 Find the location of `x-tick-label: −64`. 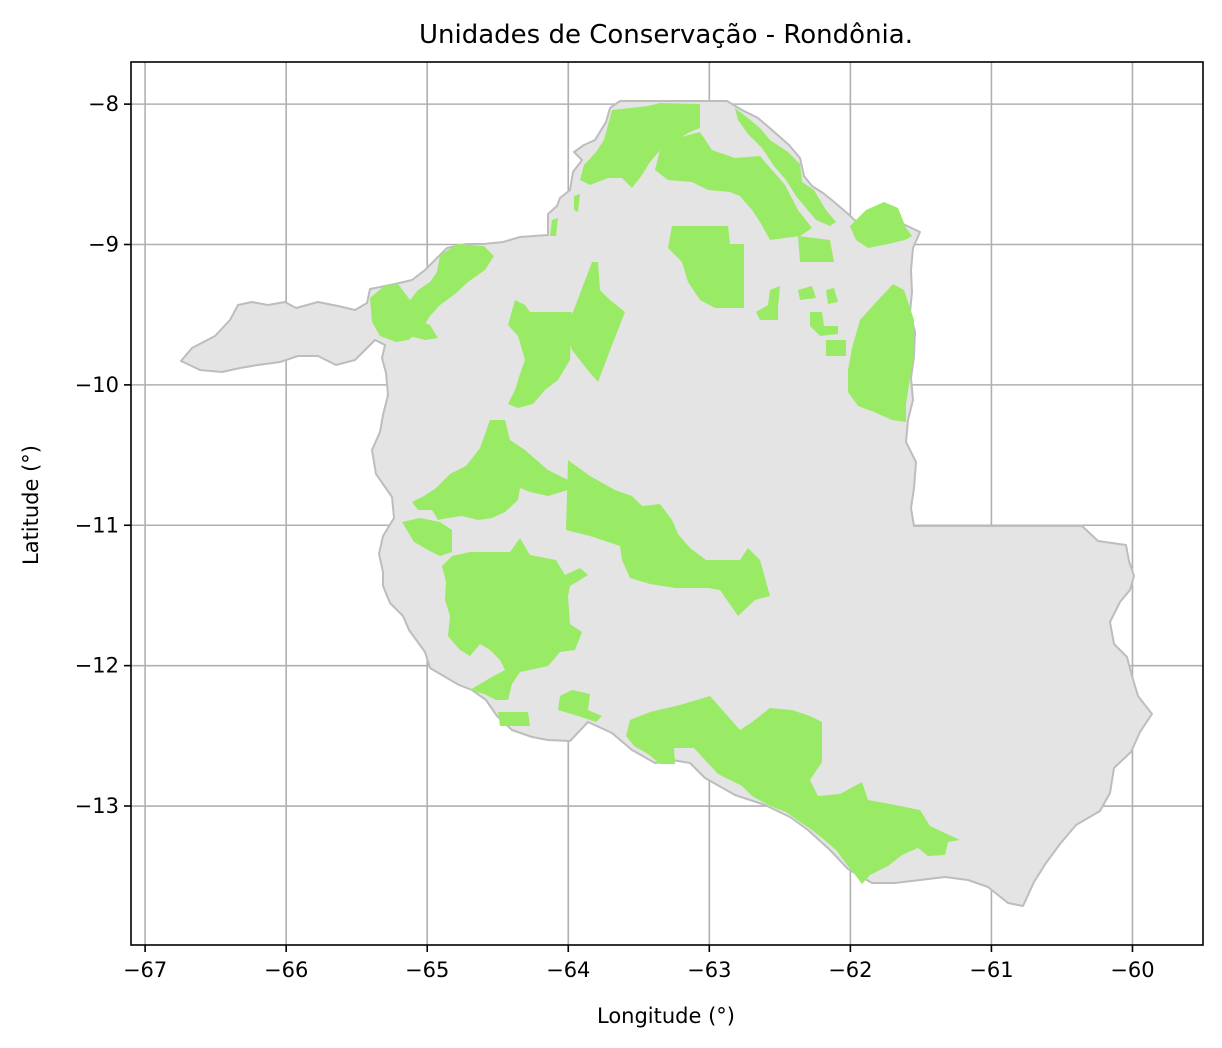

x-tick-label: −64 is located at coordinates (568, 970).